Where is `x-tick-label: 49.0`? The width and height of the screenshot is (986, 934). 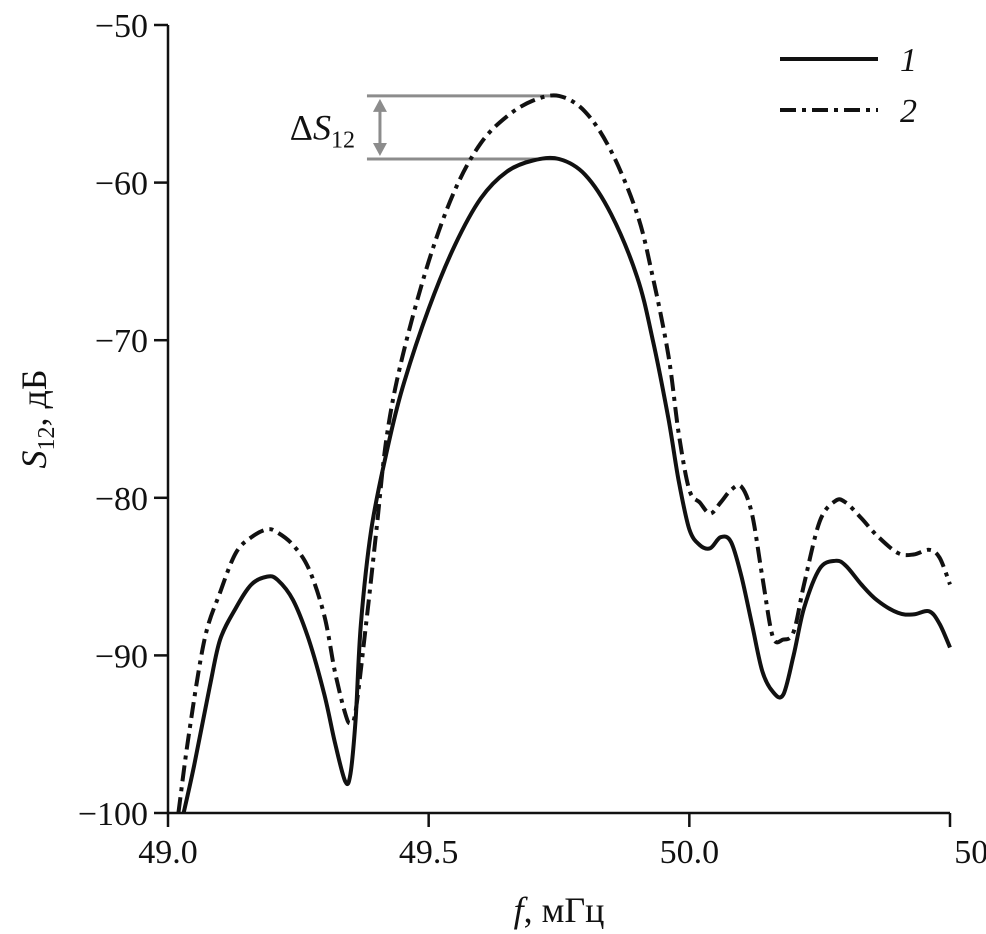
x-tick-label: 49.0 is located at coordinates (168, 852).